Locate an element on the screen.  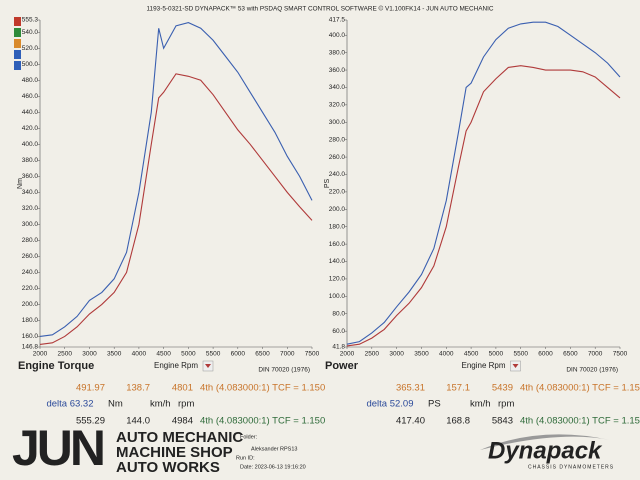
readout: 138.7 is located at coordinates (138, 388).